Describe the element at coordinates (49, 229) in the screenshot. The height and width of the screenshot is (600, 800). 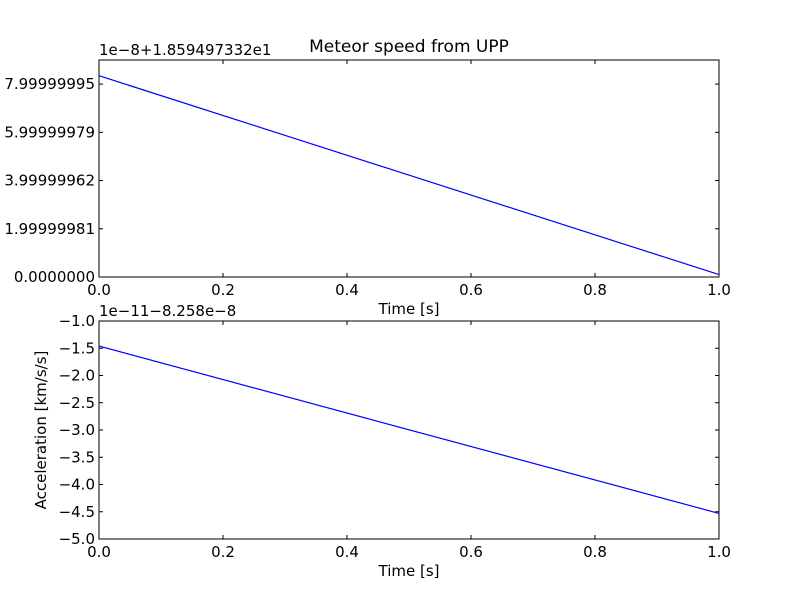
I see `y-tick-label: 1.99999981` at that location.